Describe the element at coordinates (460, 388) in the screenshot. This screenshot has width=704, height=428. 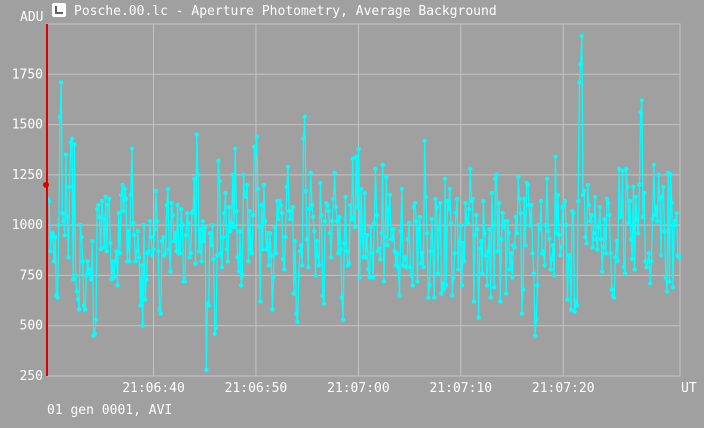
I see `x-tick-label: 21:07:10` at that location.